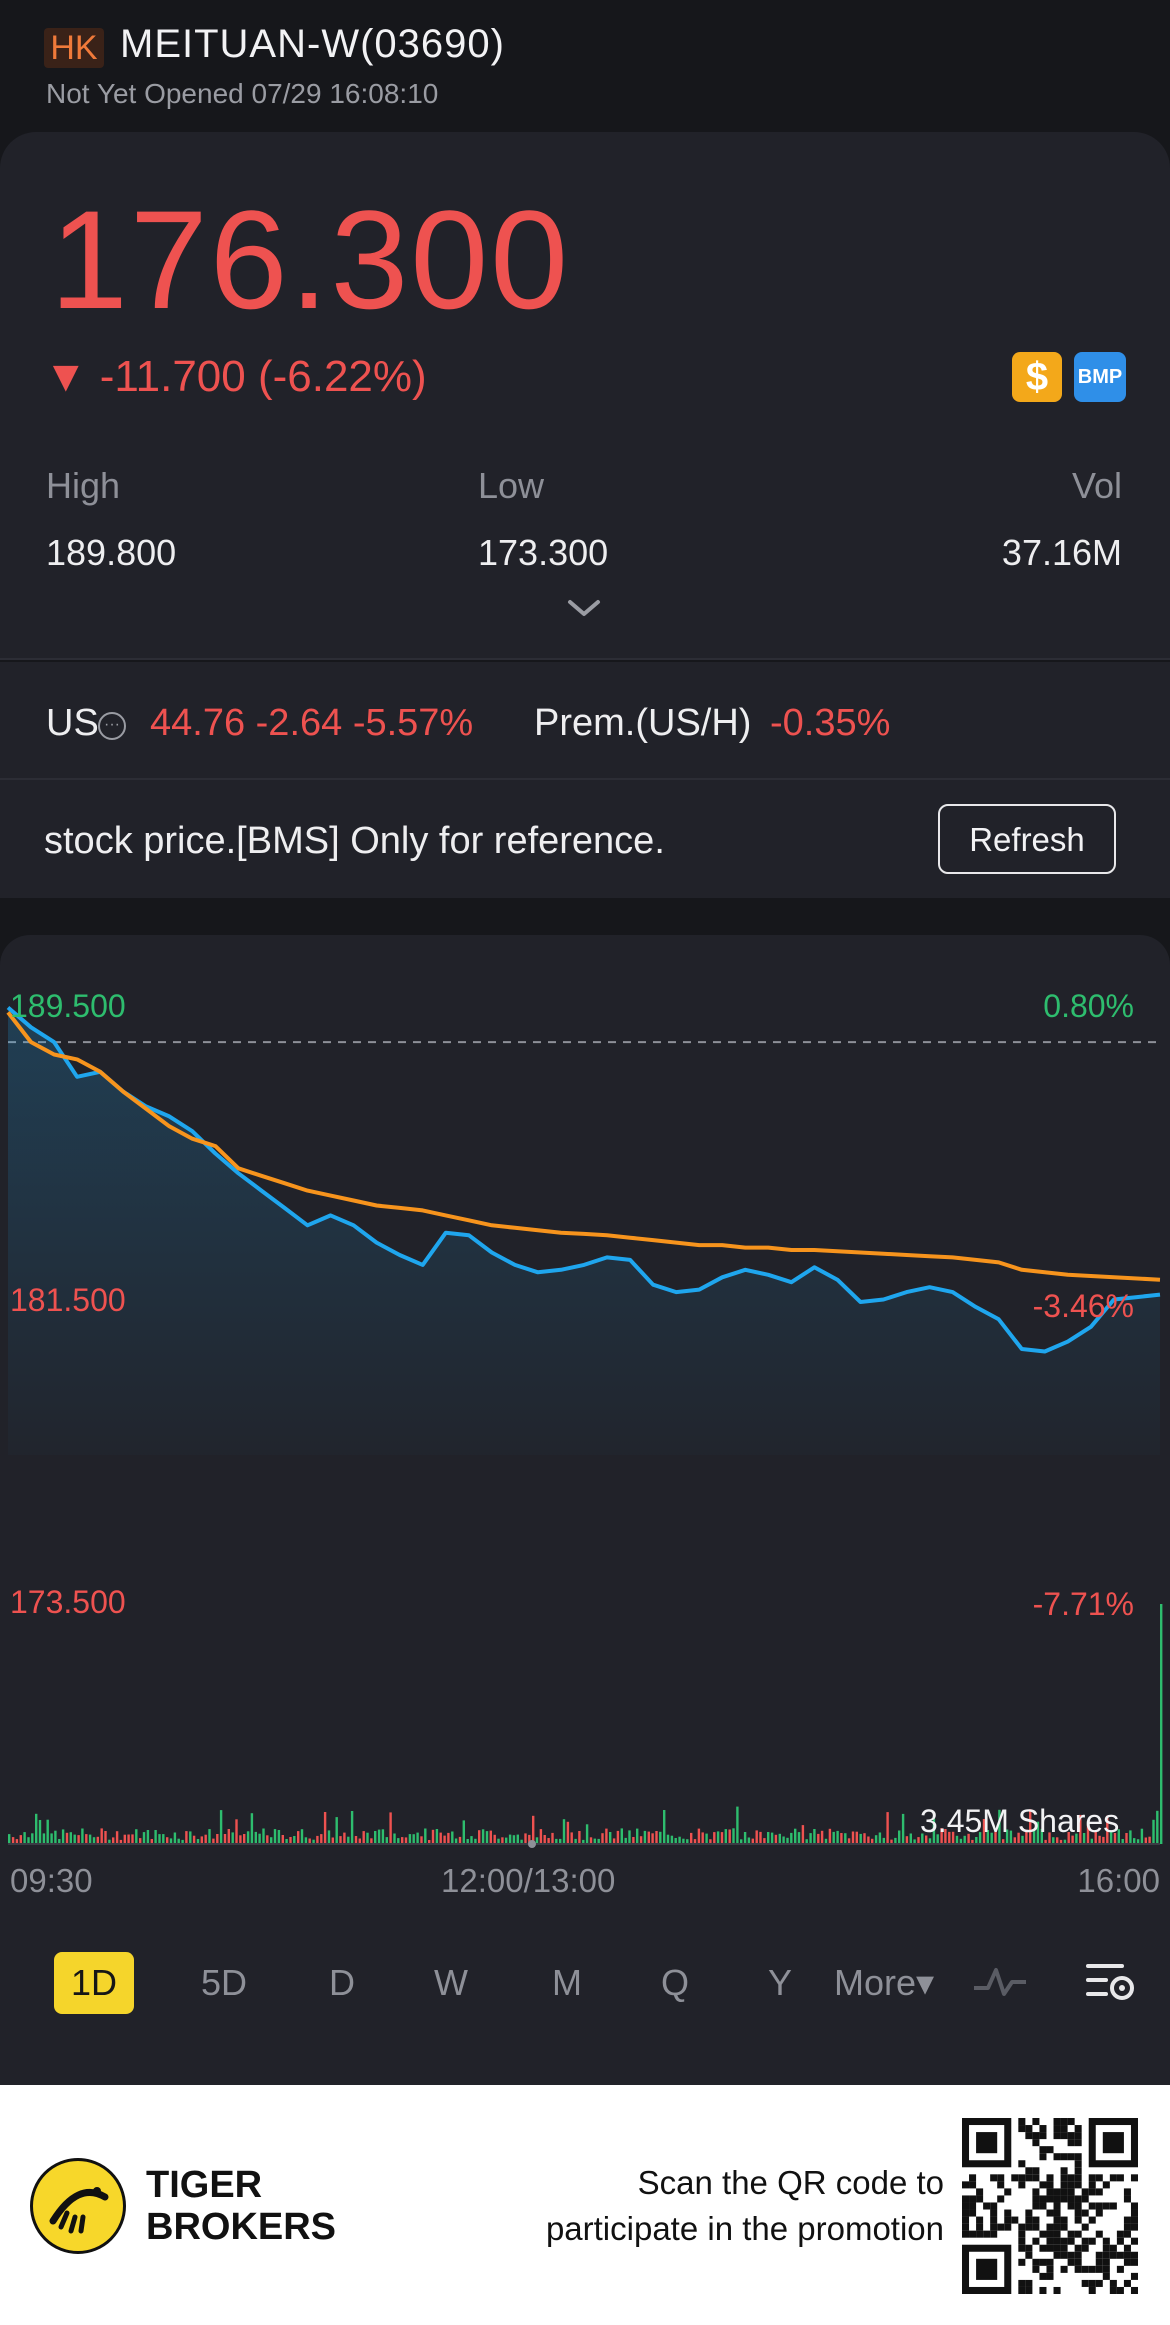 This screenshot has height=2325, width=1170. I want to click on tab-w: W, so click(451, 1982).